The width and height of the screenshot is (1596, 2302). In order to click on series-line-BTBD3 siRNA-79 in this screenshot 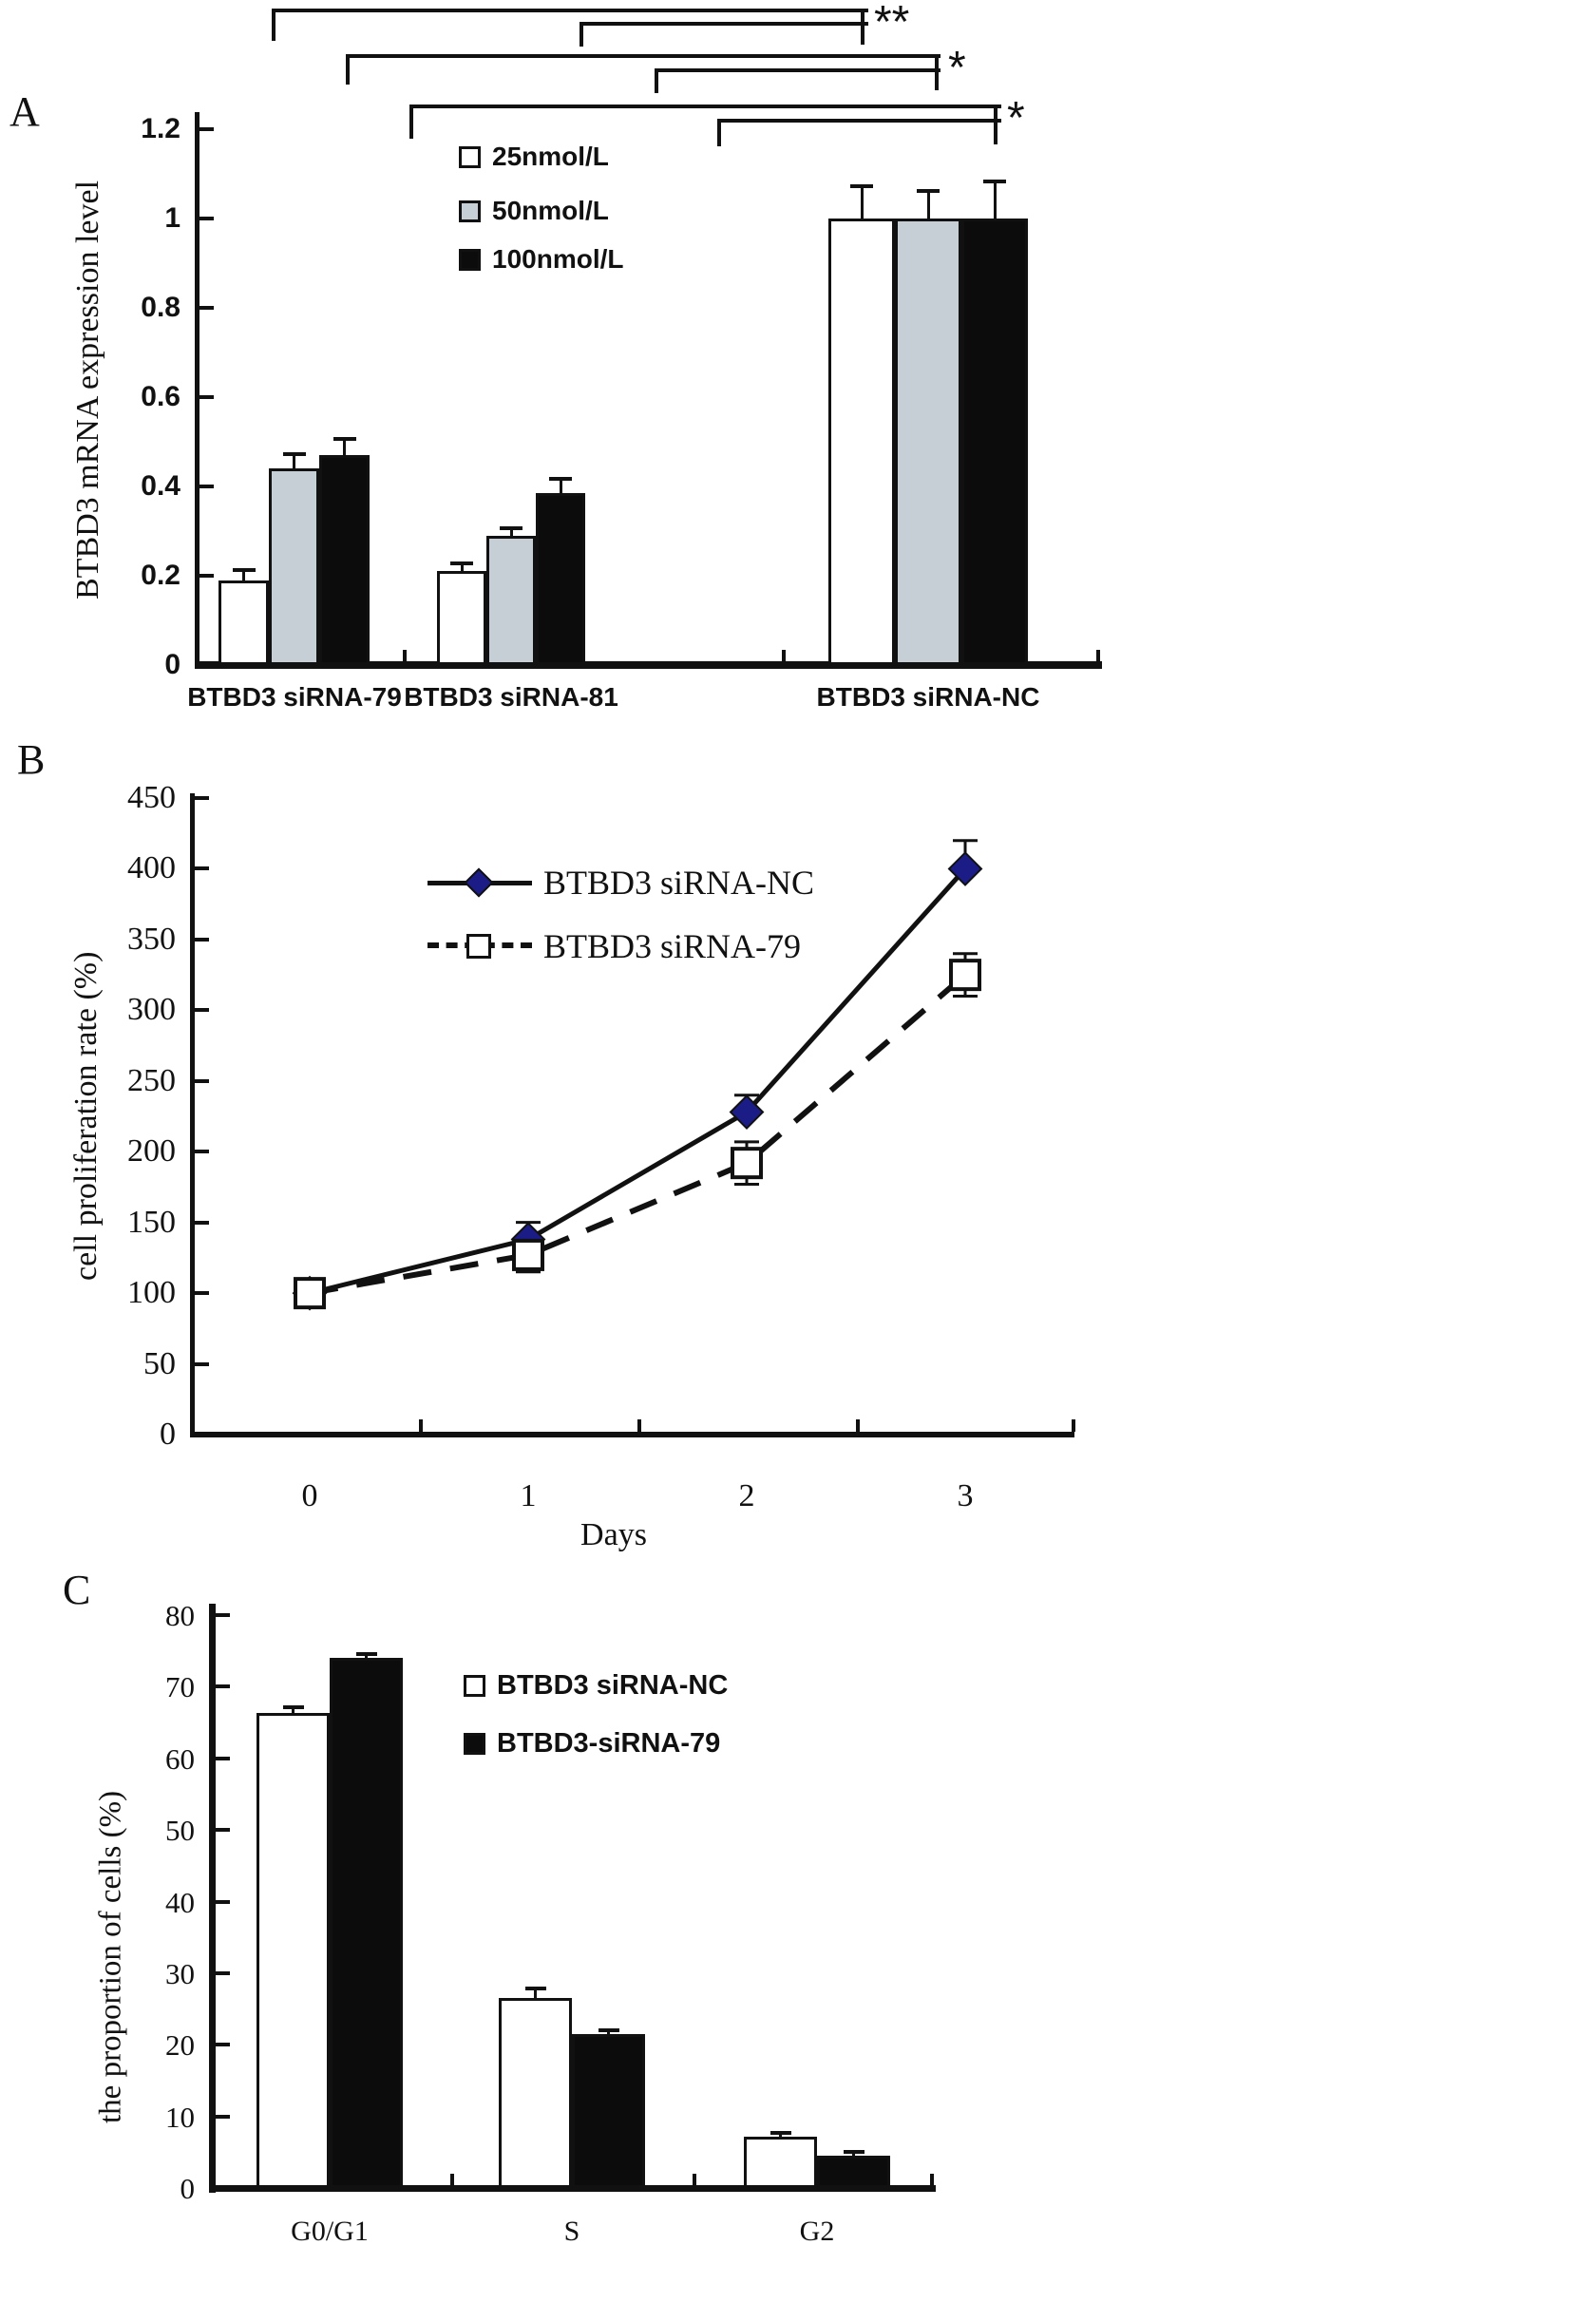, I will do `click(638, 1134)`.